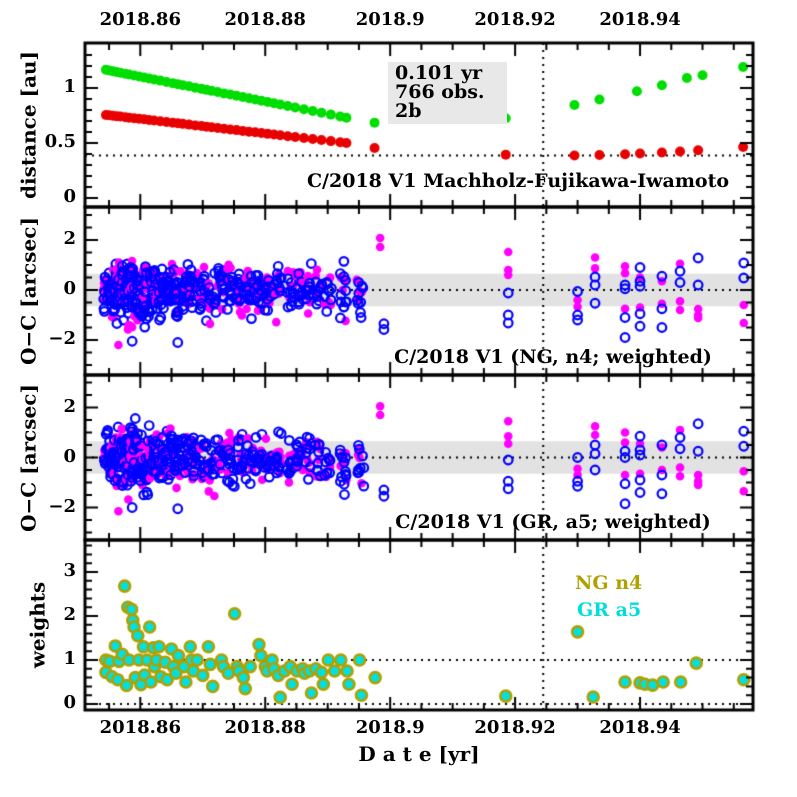 This screenshot has width=797, height=797. I want to click on panel-title-oc-ng: C/2018 V1 (NG, n4; weighted), so click(553, 357).